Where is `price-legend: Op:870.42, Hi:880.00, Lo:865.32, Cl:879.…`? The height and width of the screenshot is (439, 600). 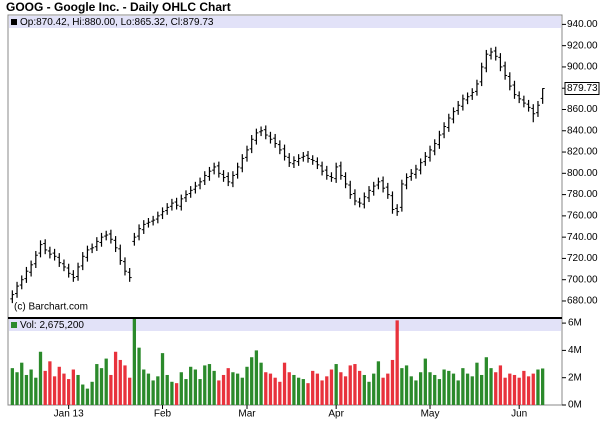
price-legend: Op:870.42, Hi:880.00, Lo:865.32, Cl:879.… is located at coordinates (117, 22).